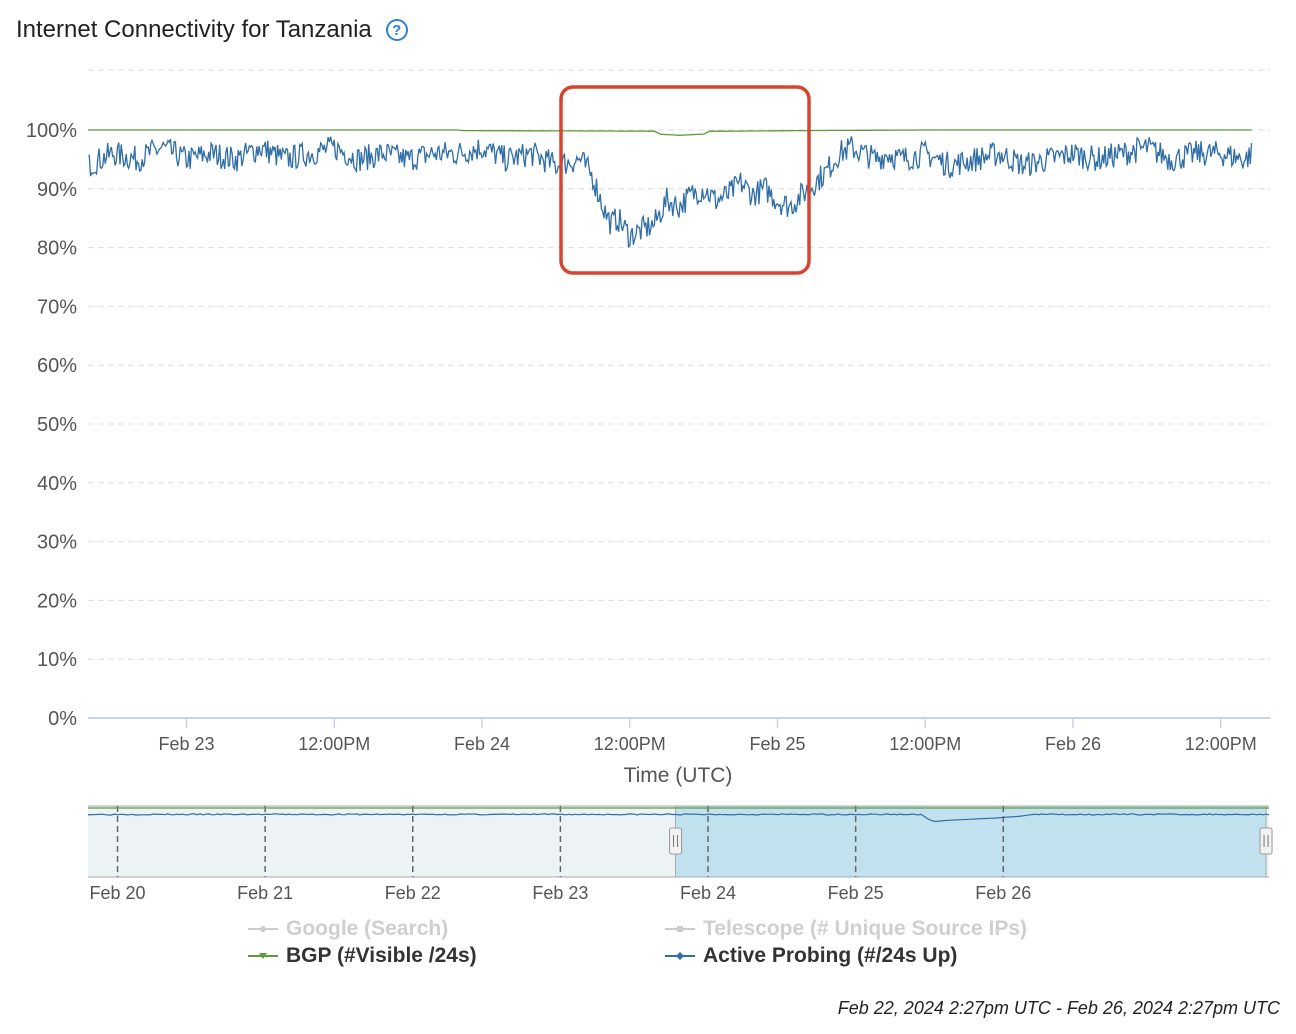 Image resolution: width=1296 pixels, height=1034 pixels. I want to click on y-tick-label: 20%, so click(57, 601).